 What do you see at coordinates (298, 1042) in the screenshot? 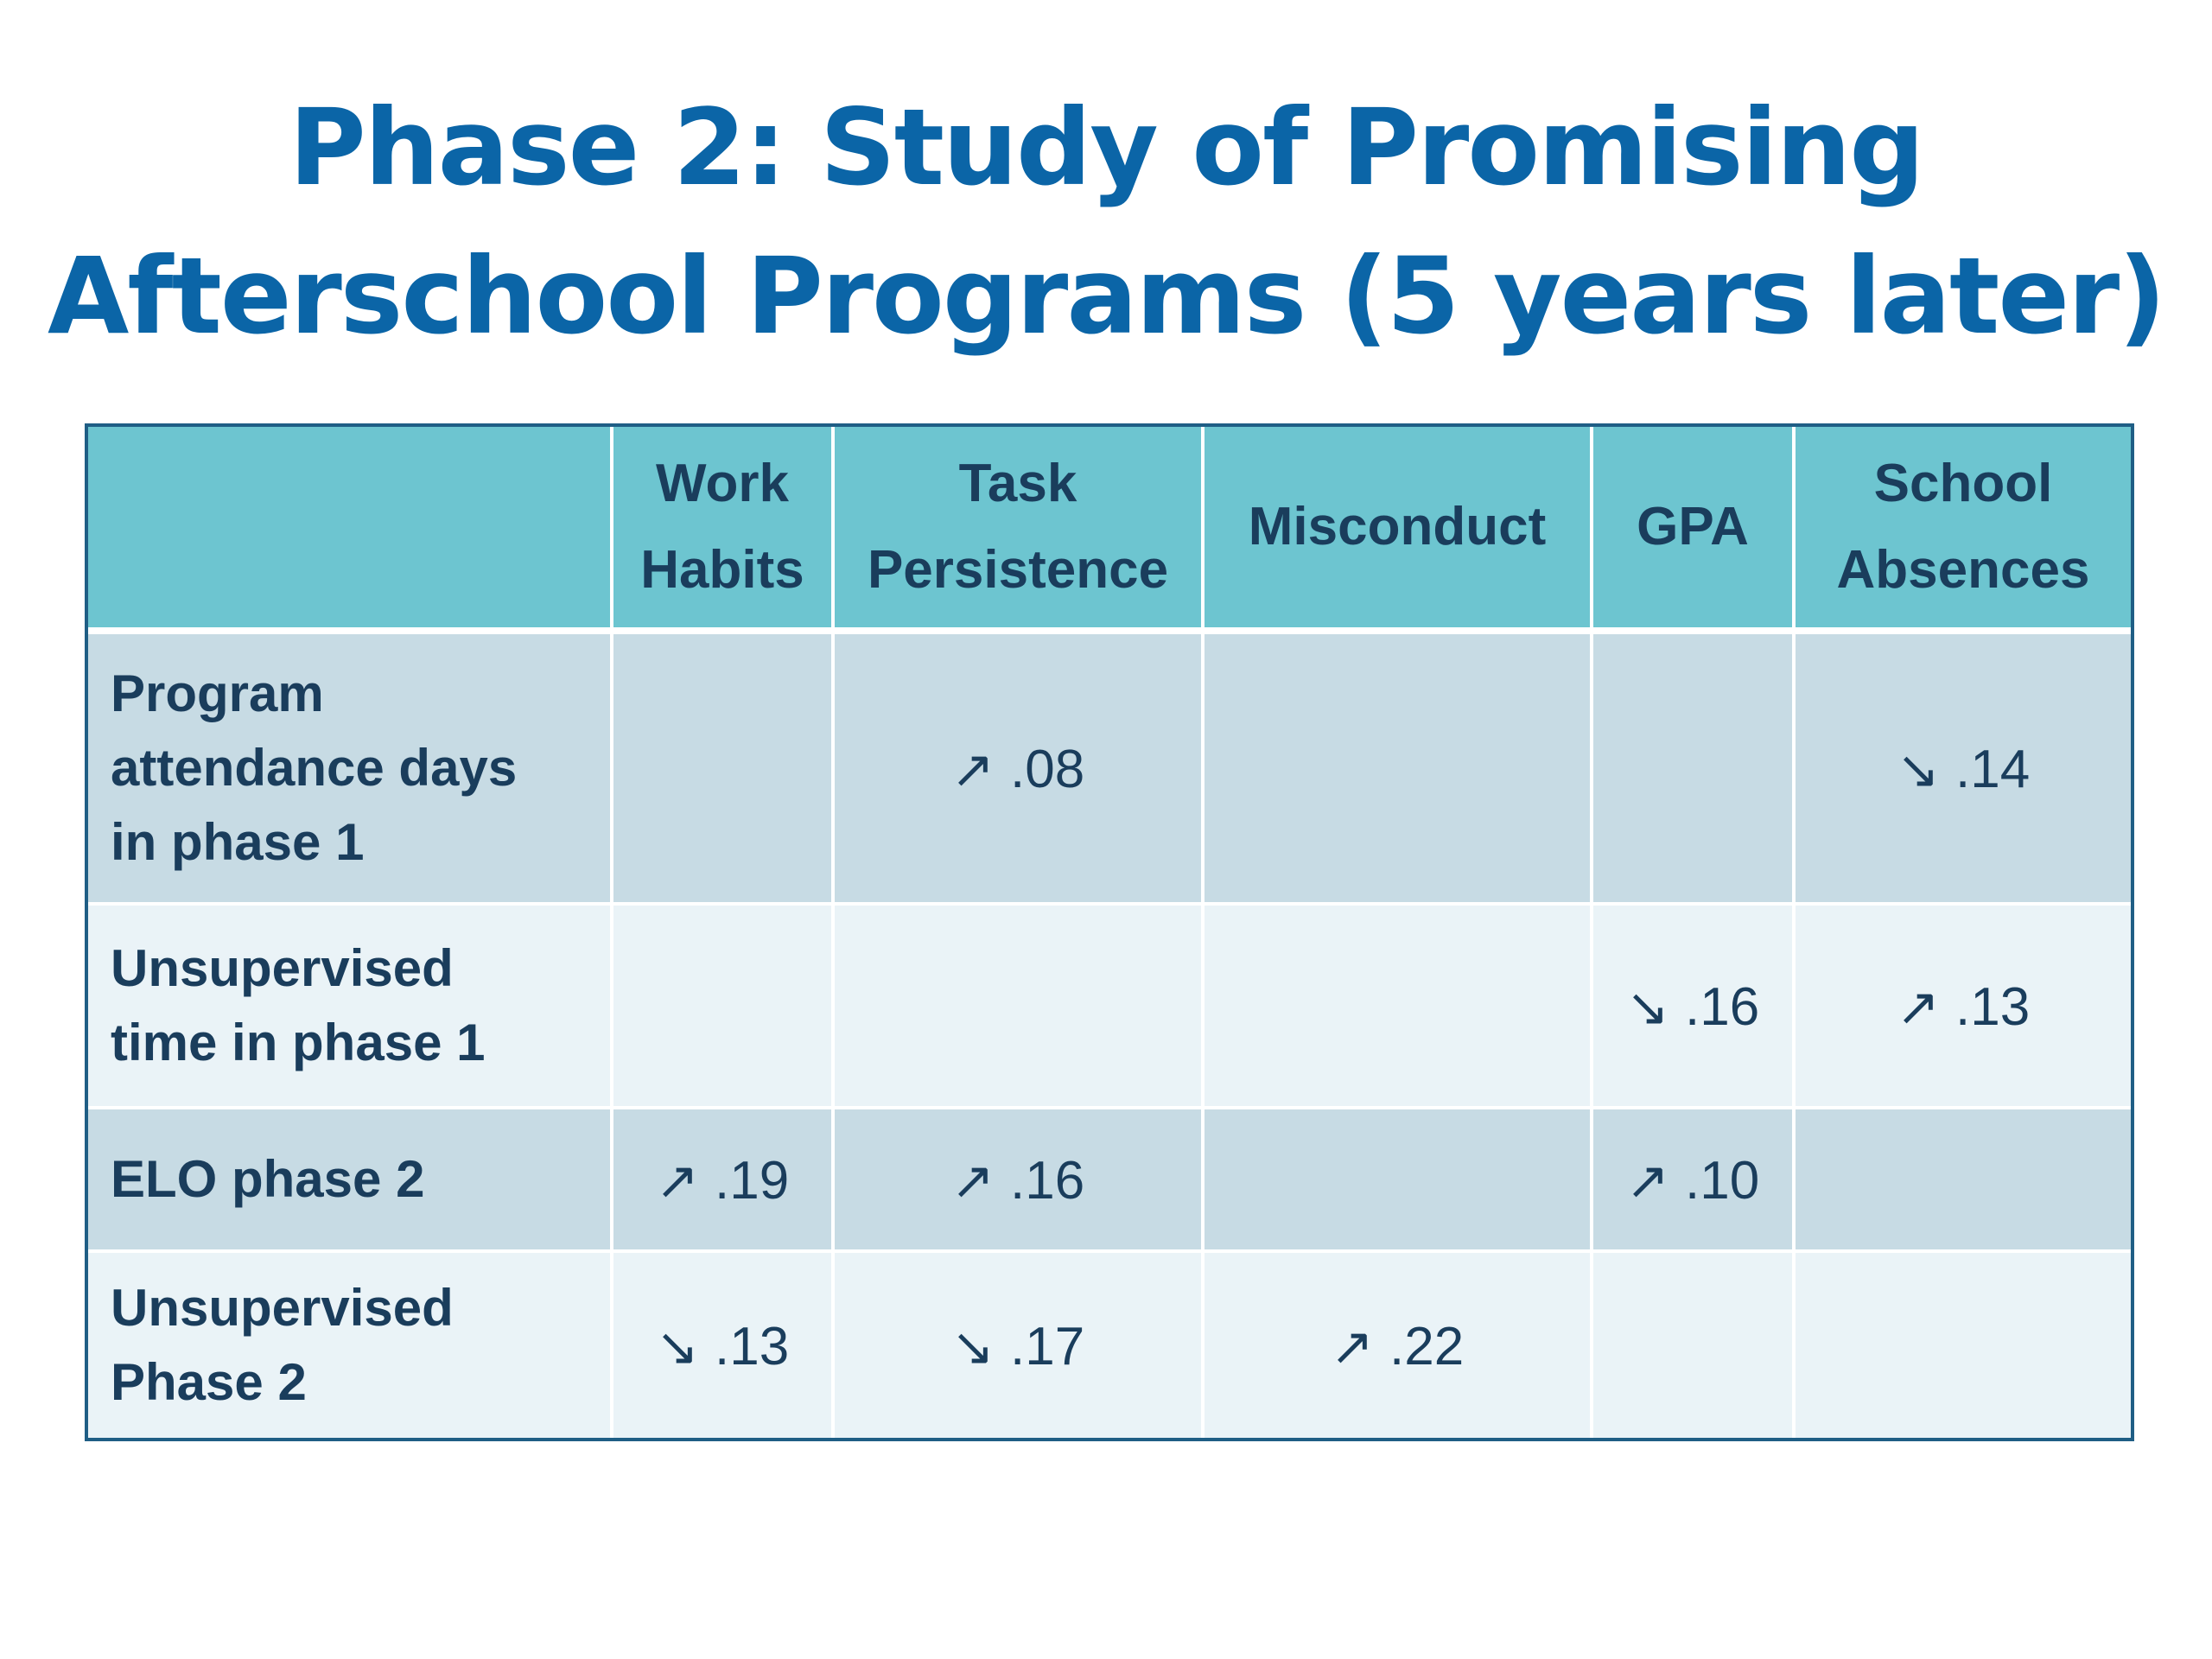
I see `row-label-line: time in phase 1` at bounding box center [298, 1042].